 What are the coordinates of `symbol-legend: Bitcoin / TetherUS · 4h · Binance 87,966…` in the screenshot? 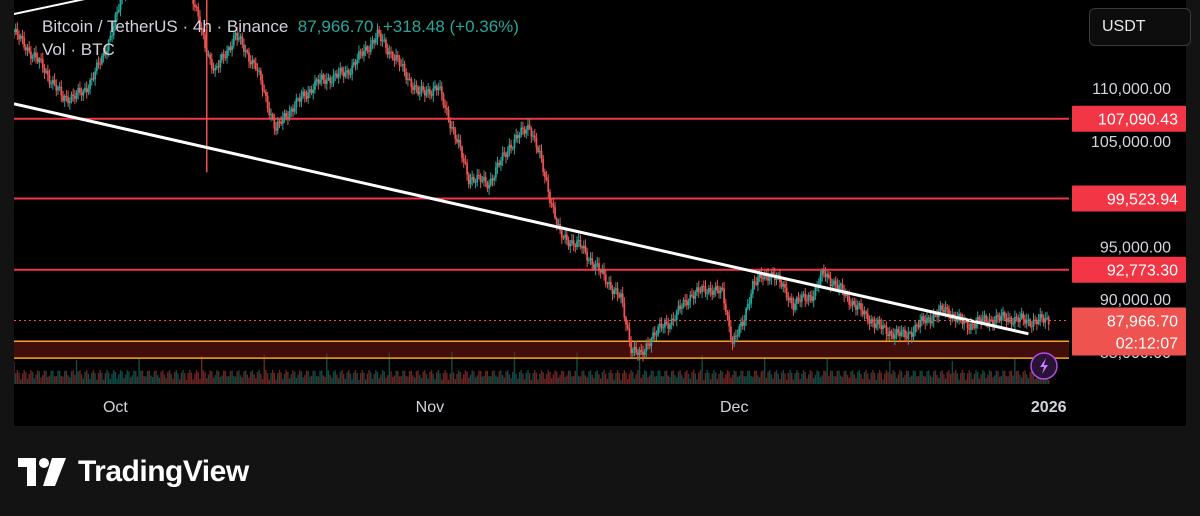 It's located at (280, 27).